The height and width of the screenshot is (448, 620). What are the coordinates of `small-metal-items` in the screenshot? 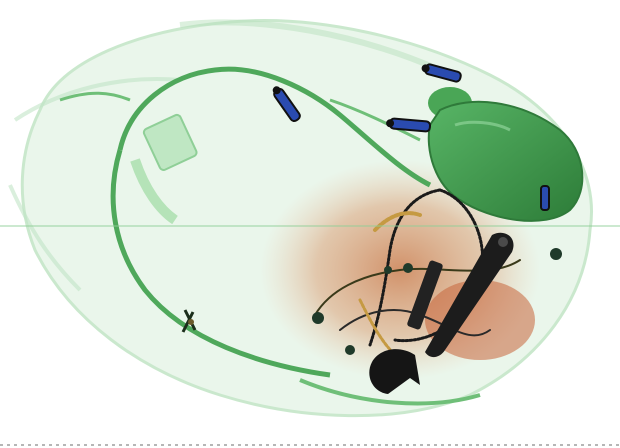 It's located at (437, 301).